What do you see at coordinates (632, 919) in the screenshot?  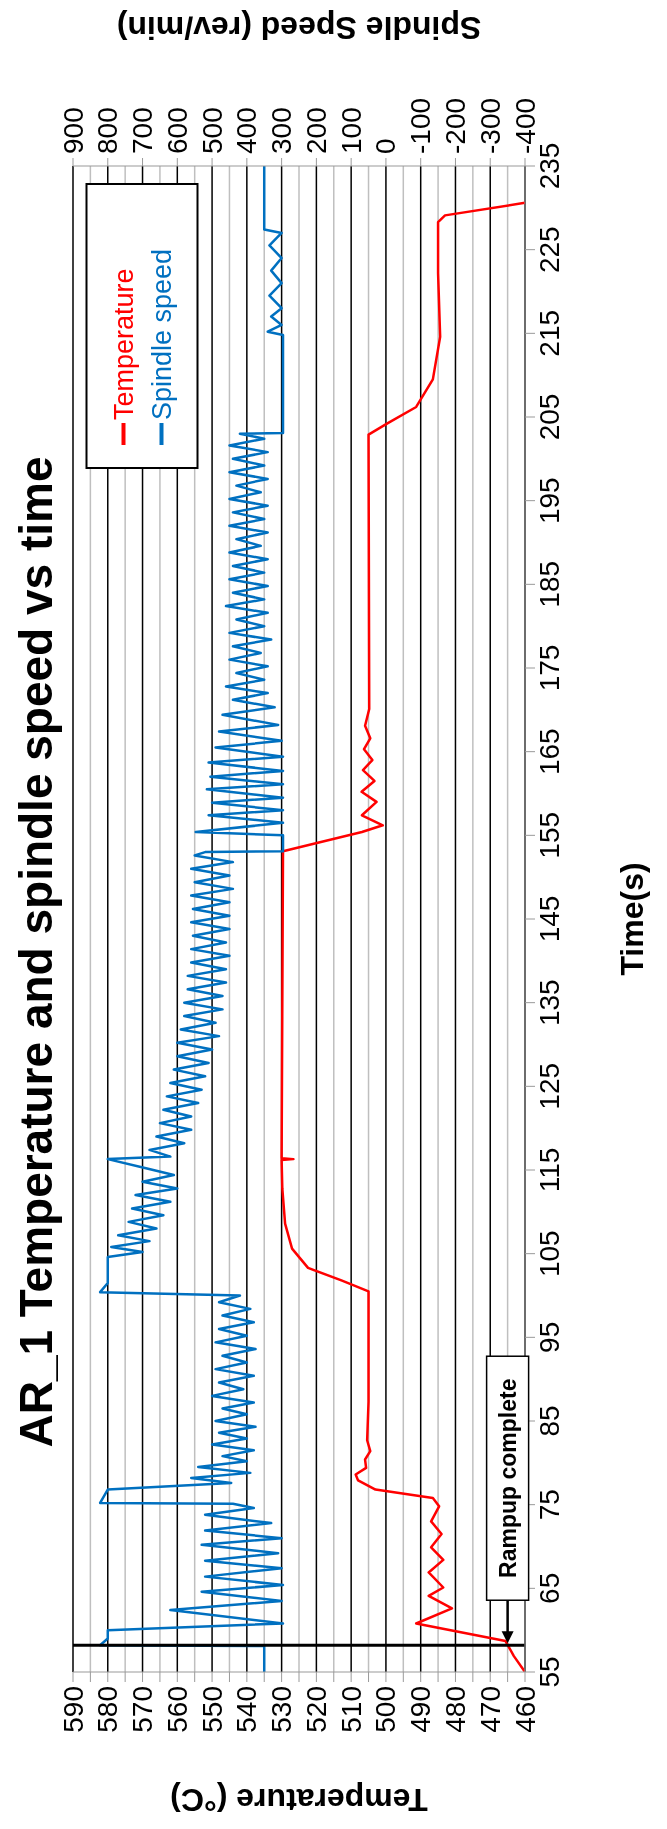 I see `y-axis-title: Time(s)` at bounding box center [632, 919].